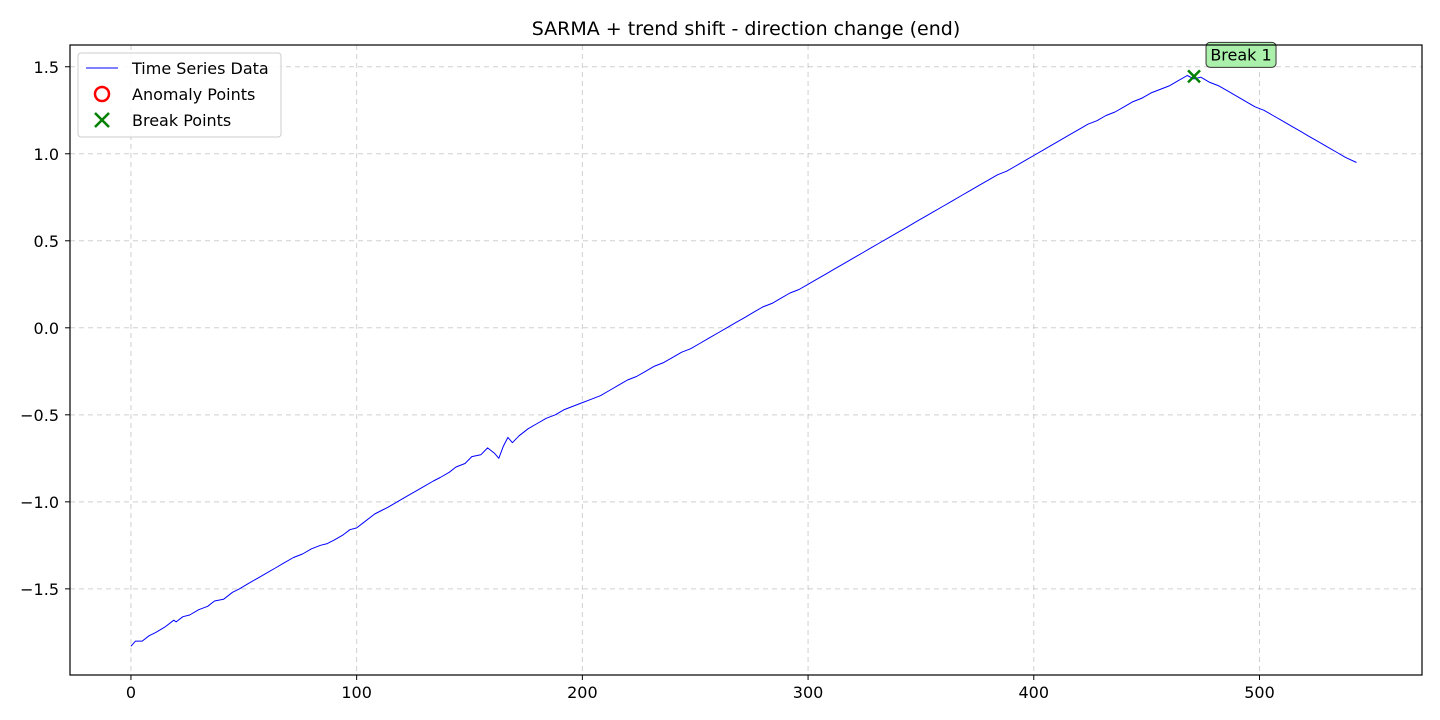  I want to click on break-point-marker, so click(1194, 76).